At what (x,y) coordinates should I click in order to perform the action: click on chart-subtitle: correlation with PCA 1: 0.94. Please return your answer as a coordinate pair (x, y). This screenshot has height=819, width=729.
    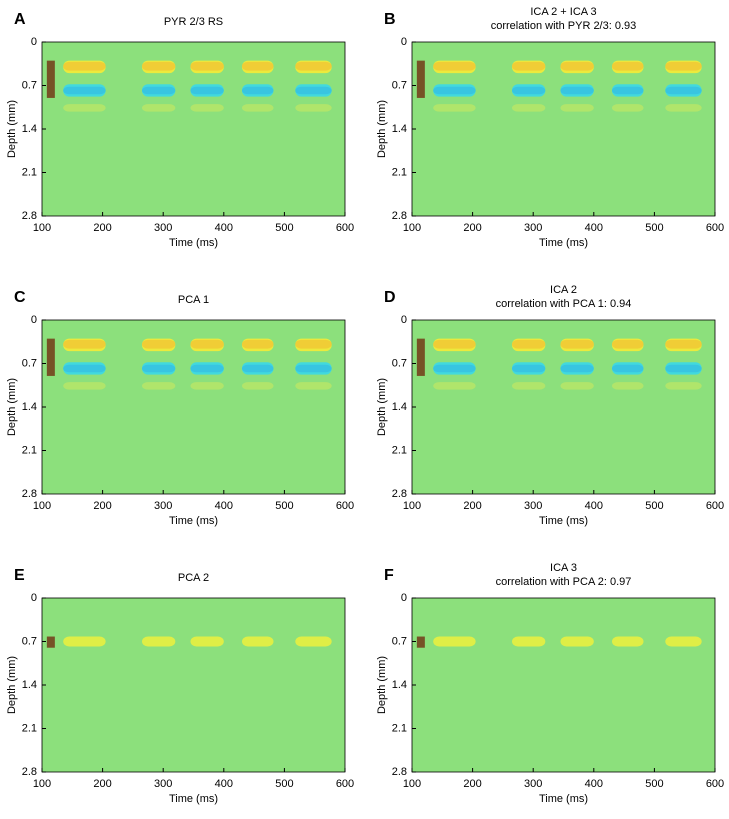
    Looking at the image, I should click on (564, 304).